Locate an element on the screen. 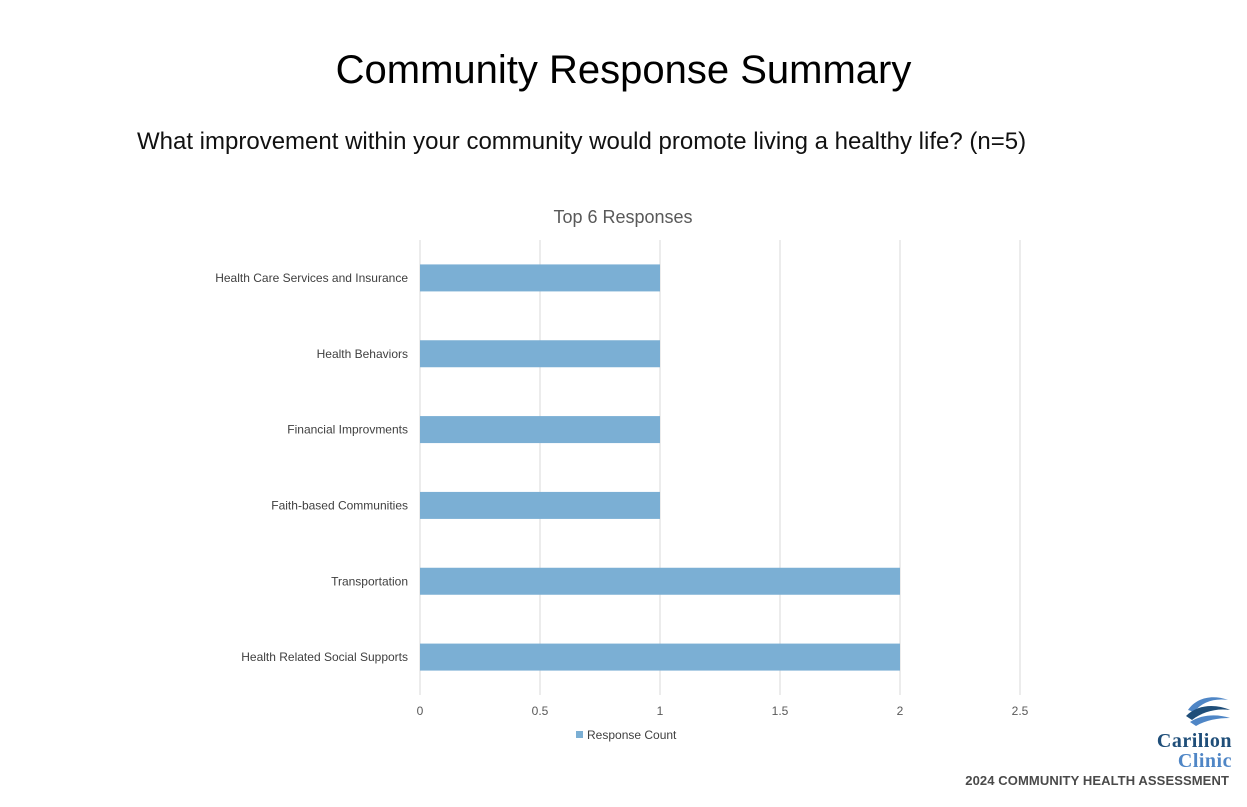  x-tick-label: 1.5 is located at coordinates (780, 711).